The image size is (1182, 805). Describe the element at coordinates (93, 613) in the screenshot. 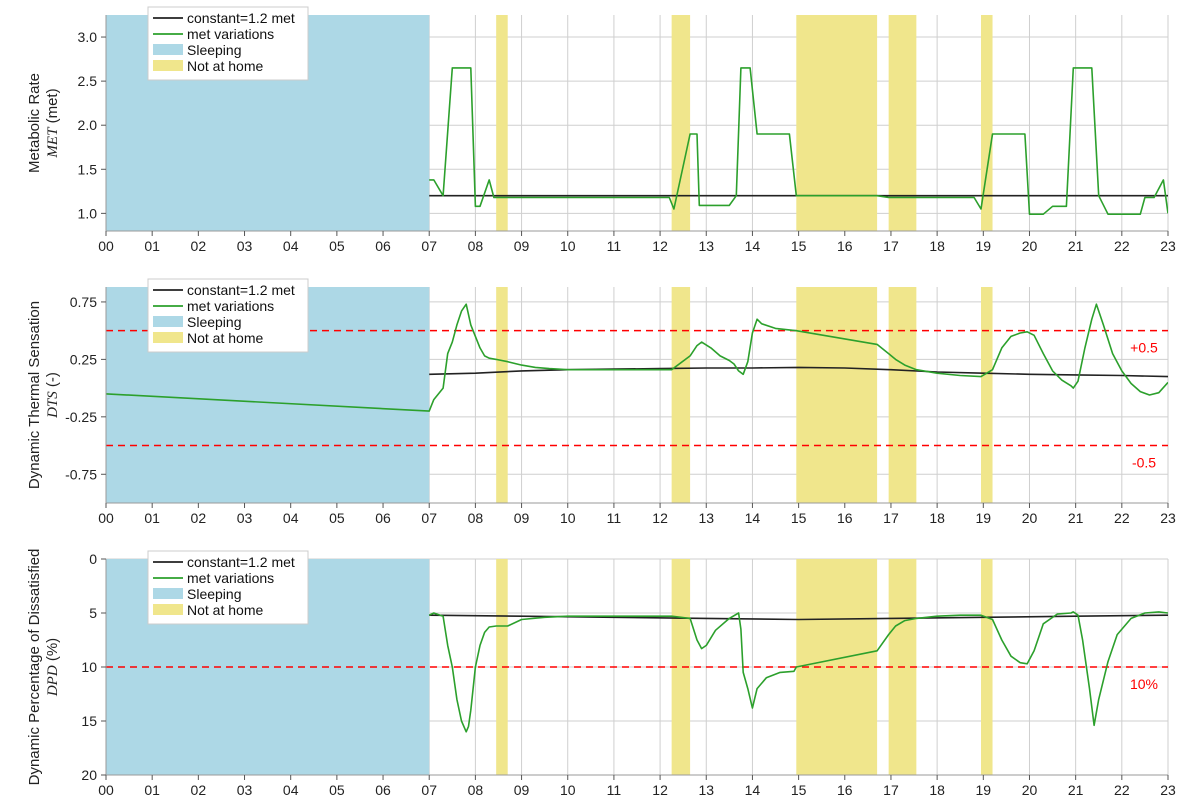

I see `y-tick-label: 5` at that location.